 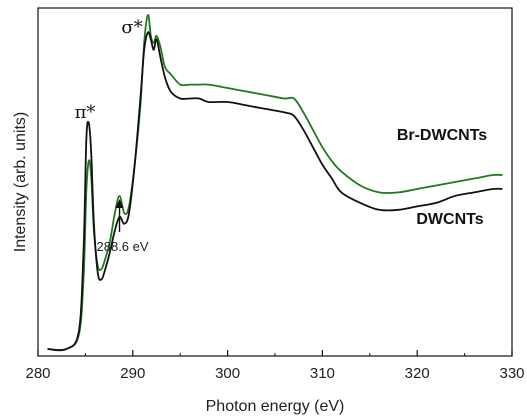 What do you see at coordinates (123, 246) in the screenshot?
I see `energy-annotation: 288.6 eV` at bounding box center [123, 246].